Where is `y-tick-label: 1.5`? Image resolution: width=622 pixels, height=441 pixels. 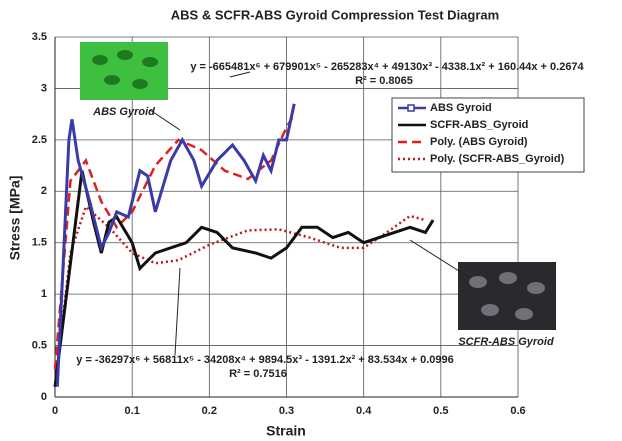
y-tick-label: 1.5 is located at coordinates (39, 243).